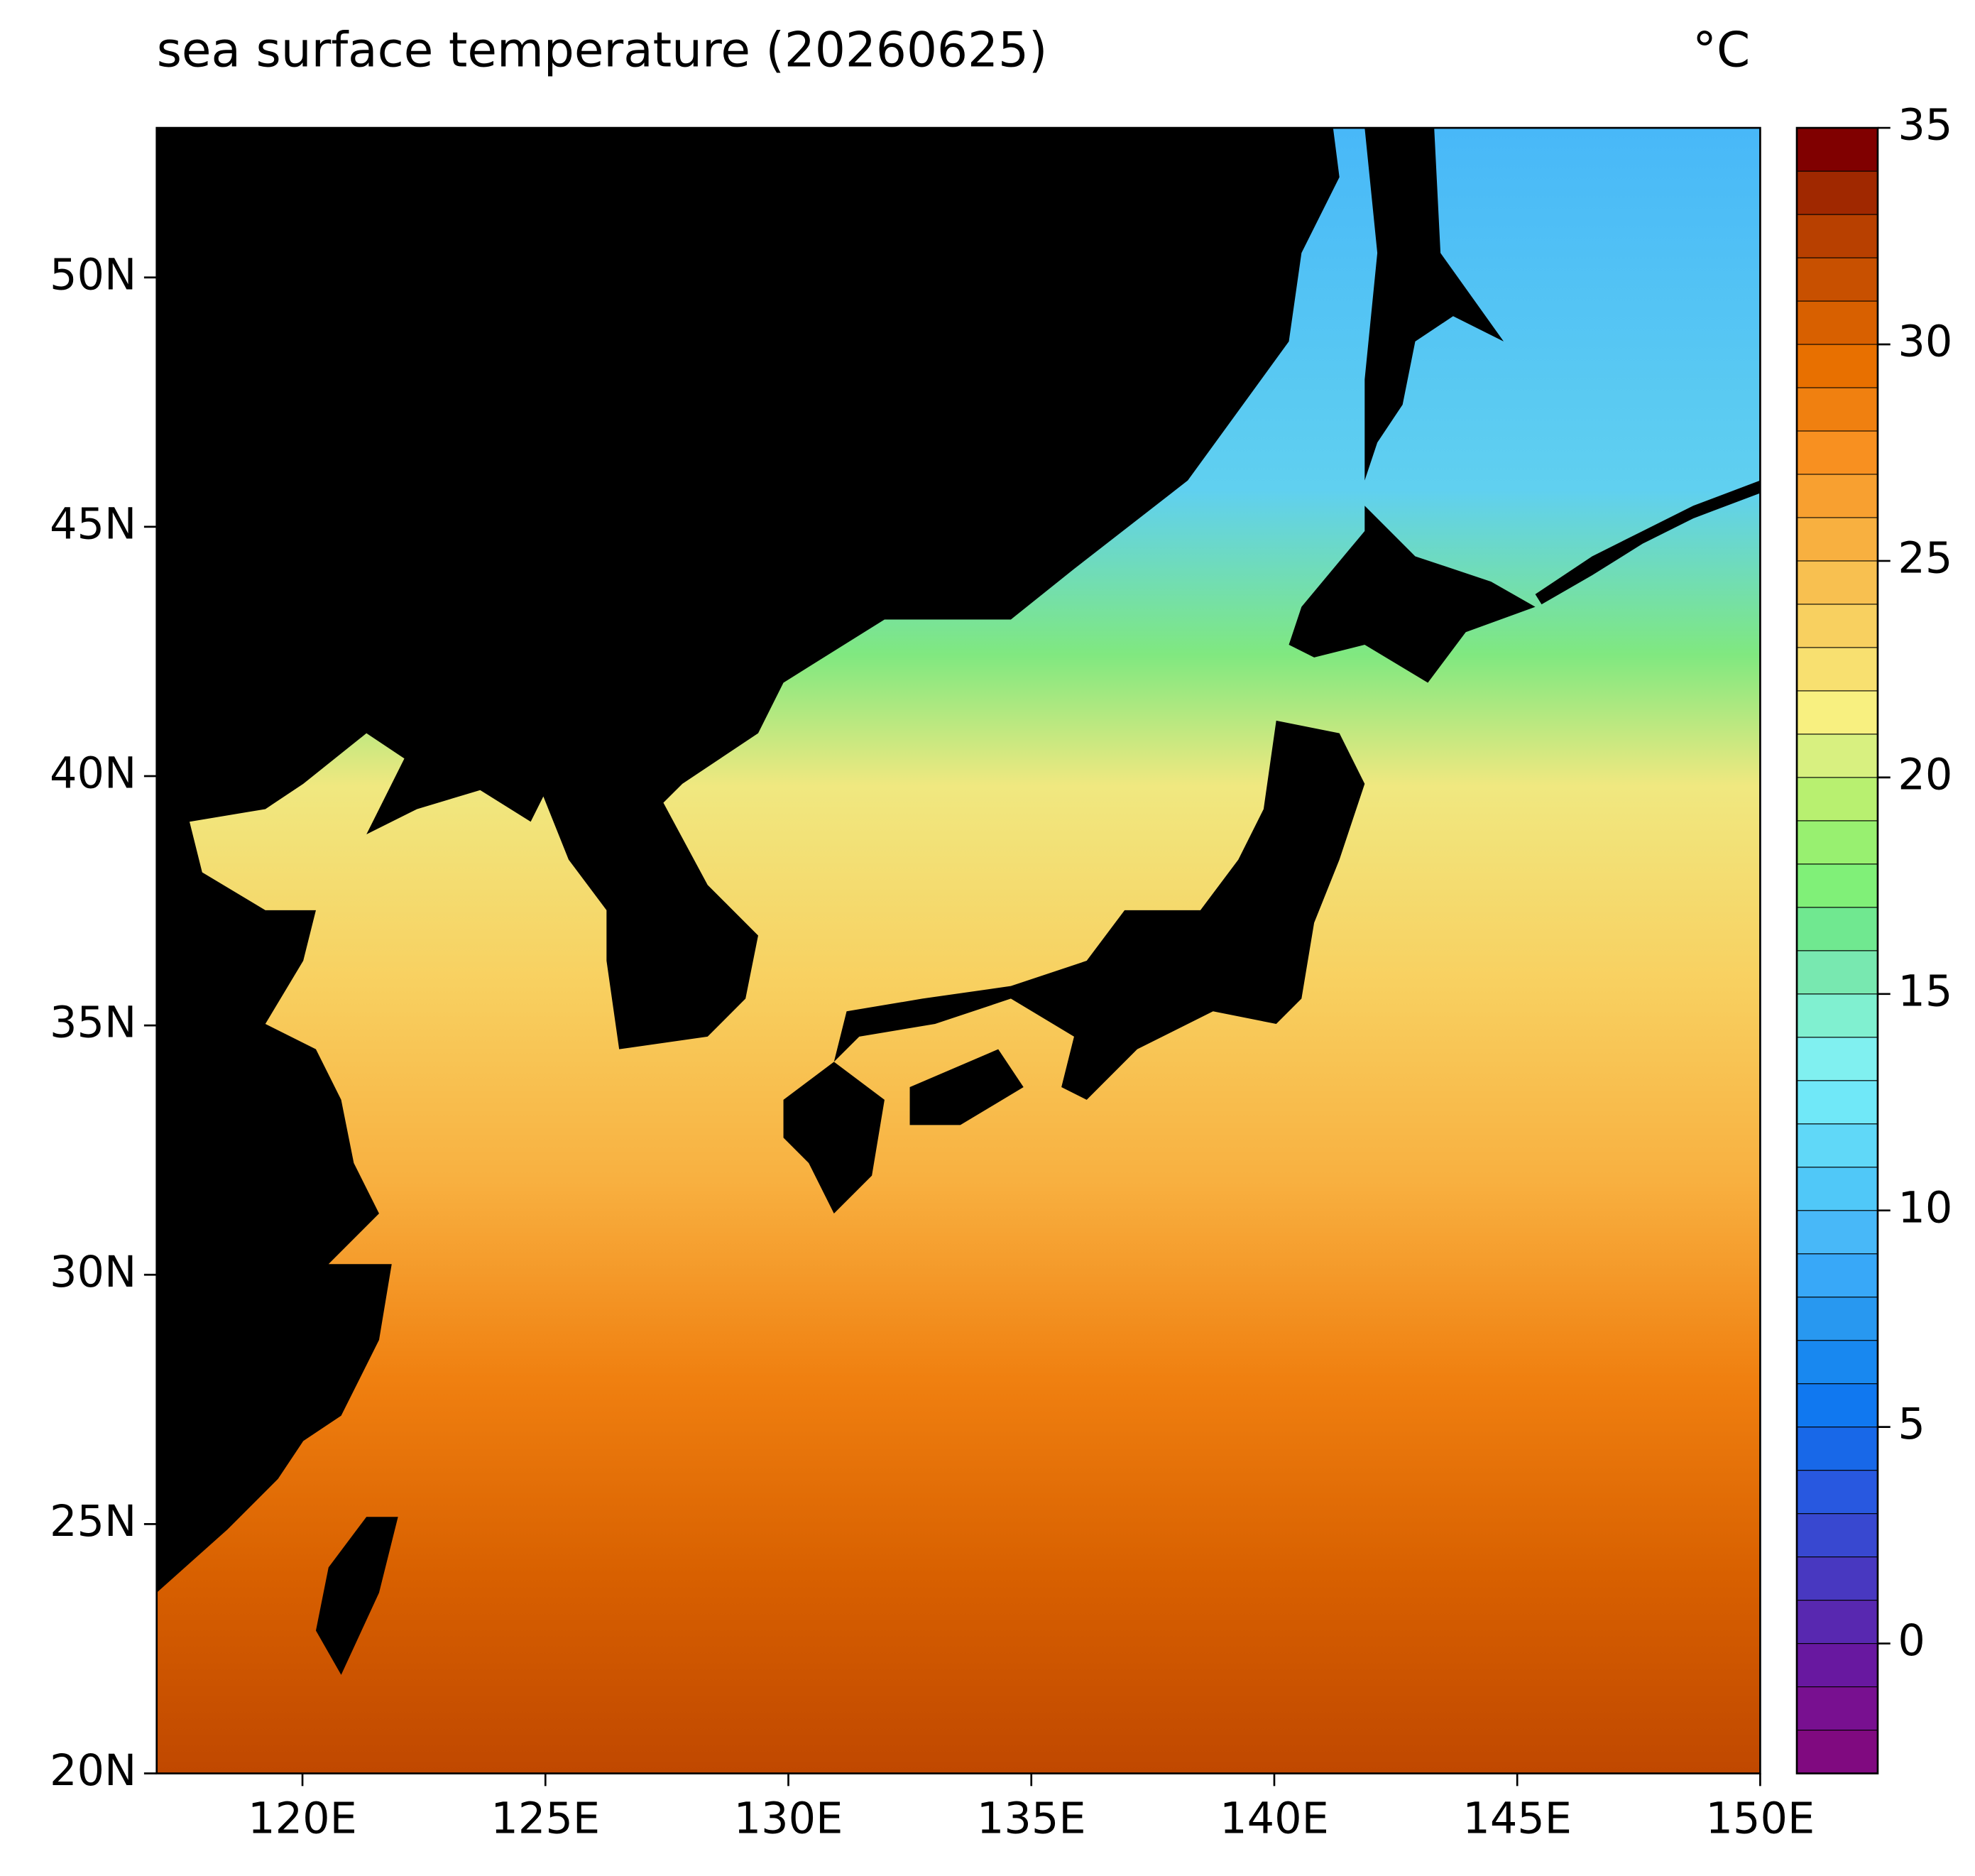 This screenshot has width=1975, height=1876. Describe the element at coordinates (545, 1819) in the screenshot. I see `x-tick-label: 125E` at that location.